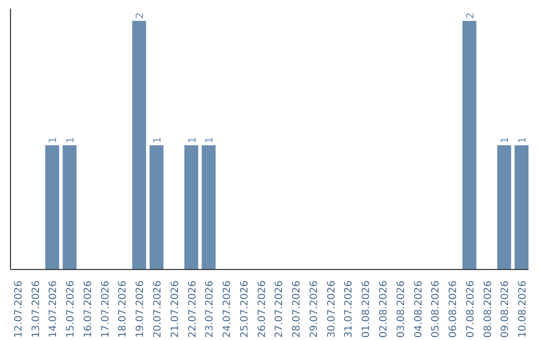  What do you see at coordinates (332, 309) in the screenshot?
I see `x-tick-label: 30.07.2026` at bounding box center [332, 309].